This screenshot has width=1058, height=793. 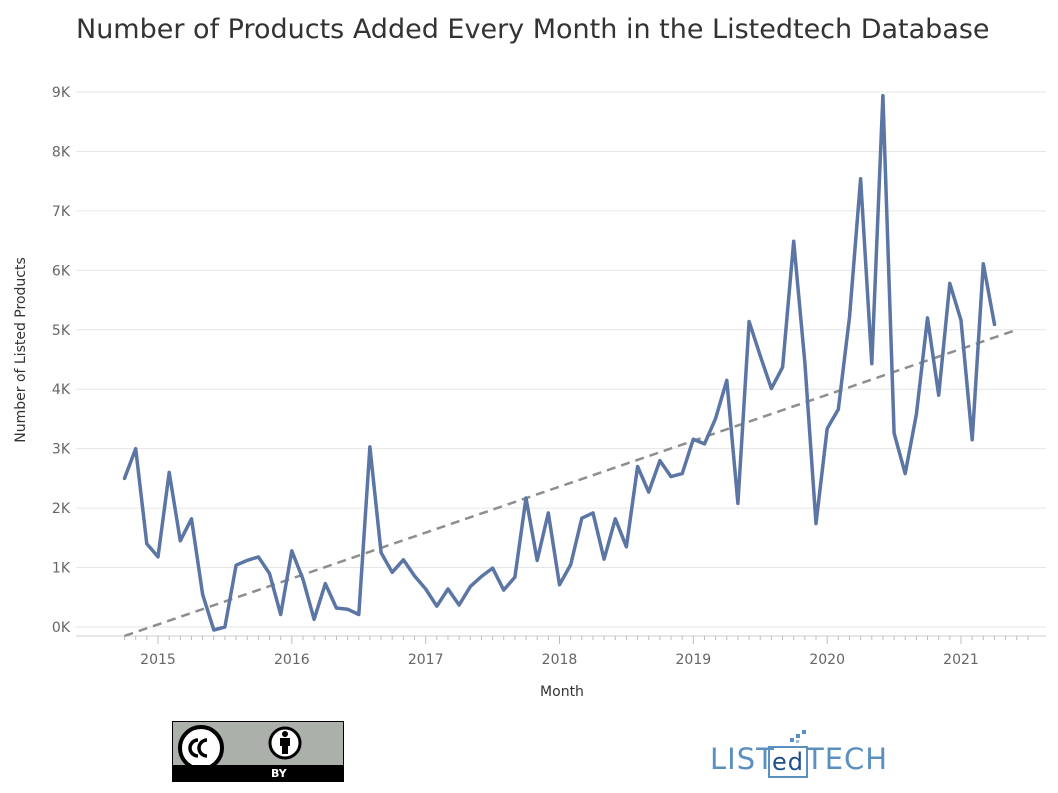 What do you see at coordinates (158, 660) in the screenshot?
I see `x-tick-label: 2015` at bounding box center [158, 660].